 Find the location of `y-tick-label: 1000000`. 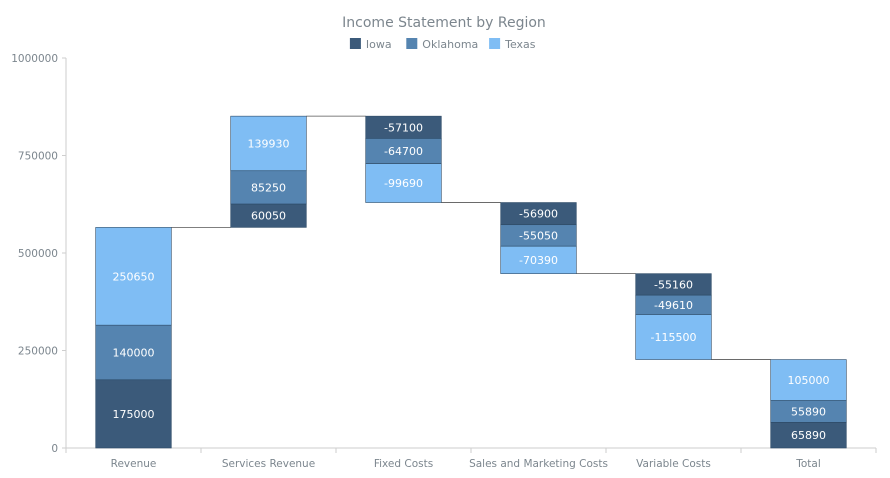

y-tick-label: 1000000 is located at coordinates (34, 59).